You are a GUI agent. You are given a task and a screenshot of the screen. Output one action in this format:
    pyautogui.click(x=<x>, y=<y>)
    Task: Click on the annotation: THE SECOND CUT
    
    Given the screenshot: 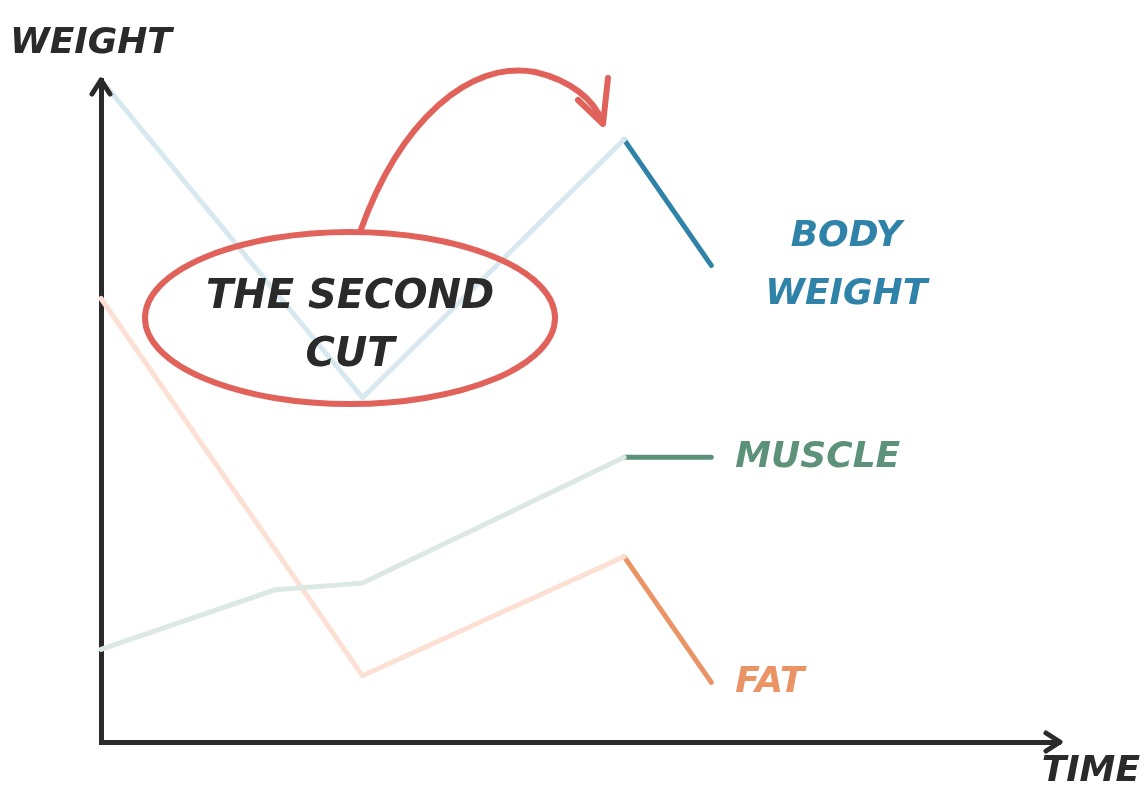 What is the action you would take?
    pyautogui.click(x=350, y=323)
    